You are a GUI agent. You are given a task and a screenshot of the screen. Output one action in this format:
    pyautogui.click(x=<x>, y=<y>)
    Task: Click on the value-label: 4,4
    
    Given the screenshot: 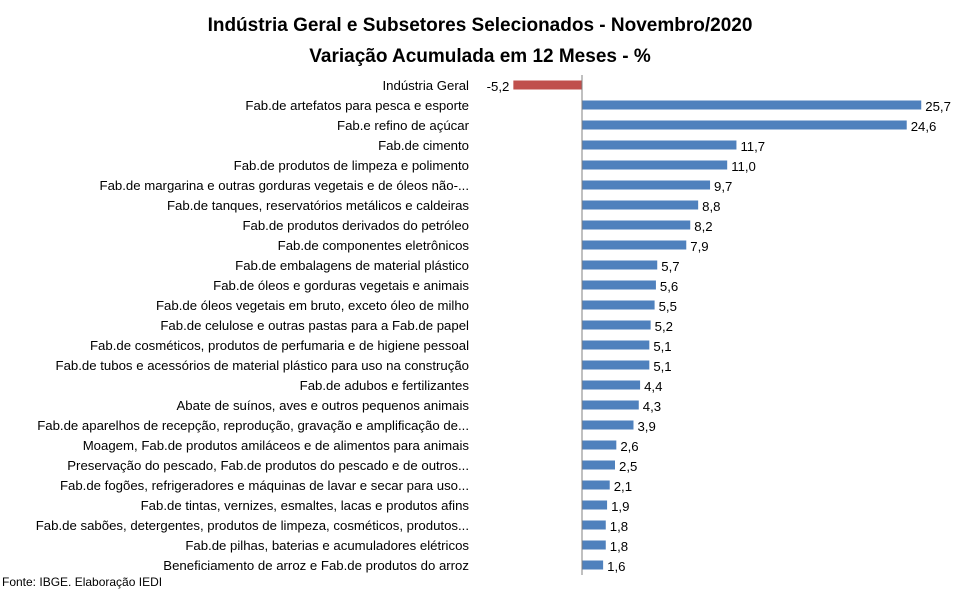 What is the action you would take?
    pyautogui.click(x=653, y=386)
    